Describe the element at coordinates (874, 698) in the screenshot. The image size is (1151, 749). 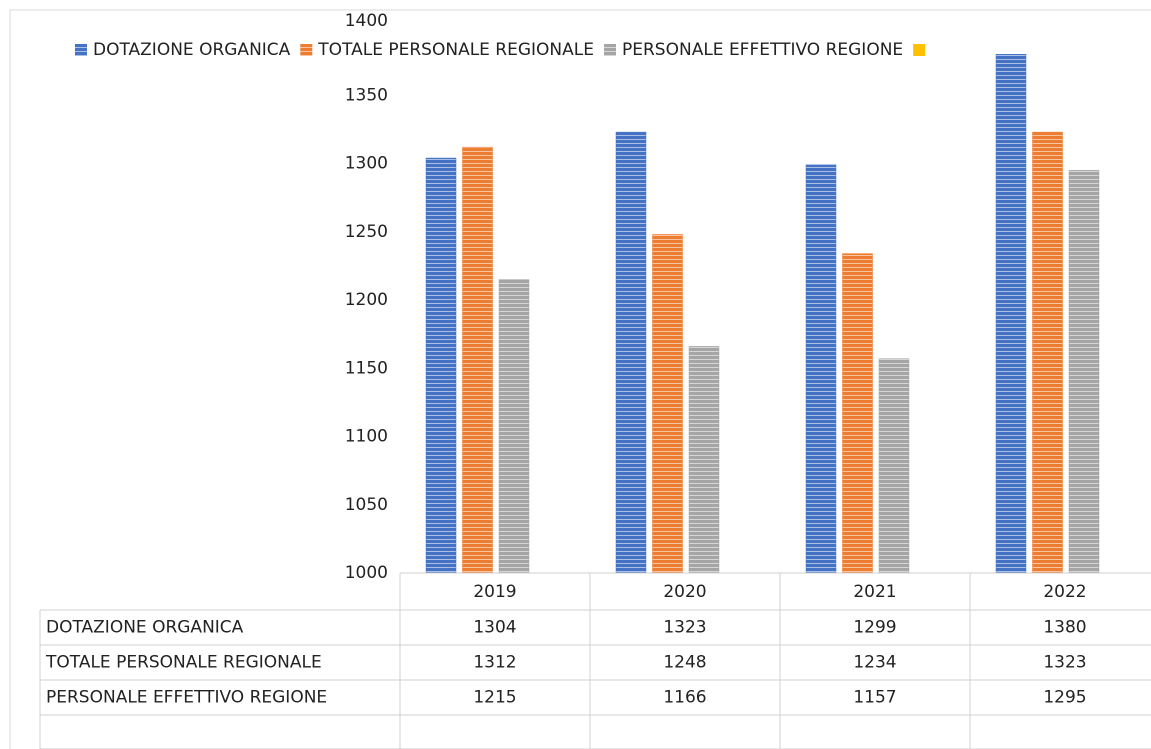
I see `table-cell: 1157` at that location.